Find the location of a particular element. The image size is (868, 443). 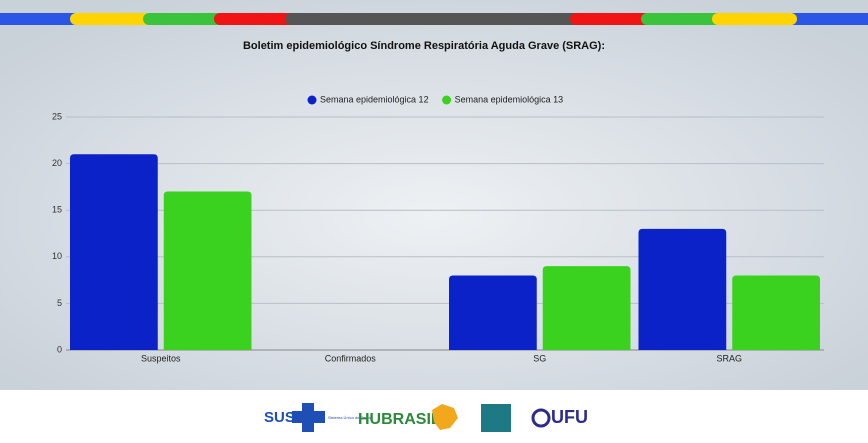

y-tick-label: 20 is located at coordinates (57, 163).